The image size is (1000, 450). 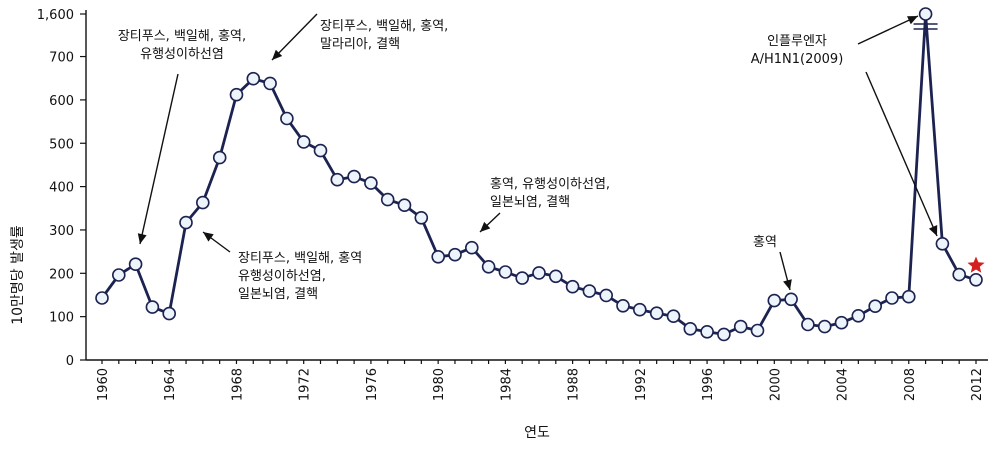 I want to click on y-tick-label: 600, so click(x=61, y=101).